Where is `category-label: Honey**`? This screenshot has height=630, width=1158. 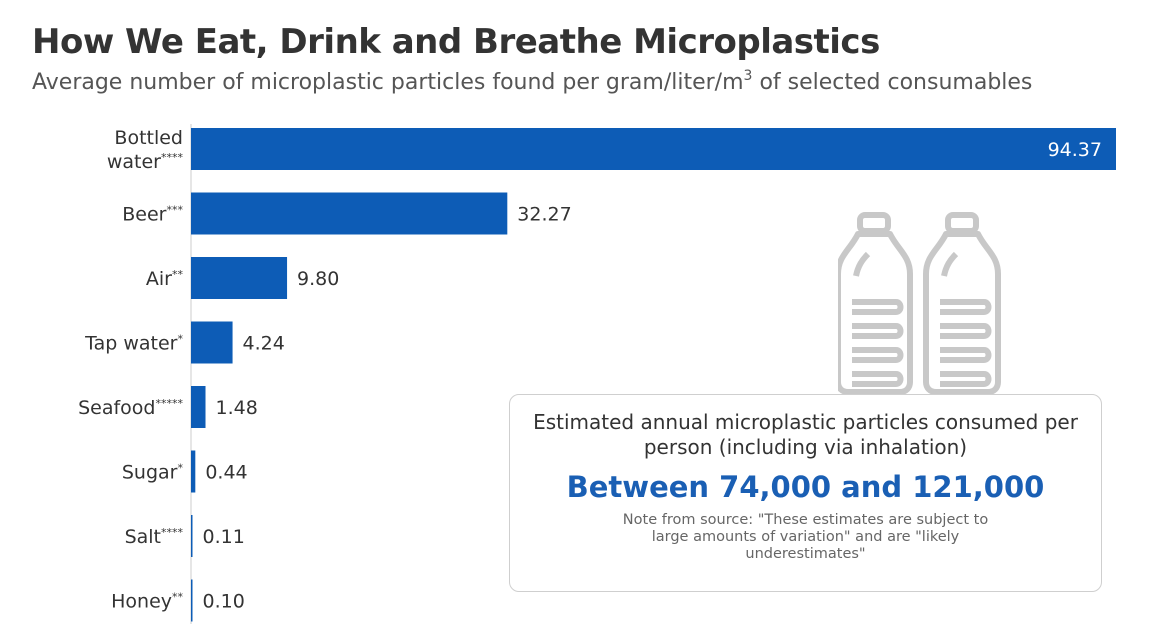
category-label: Honey** is located at coordinates (147, 602).